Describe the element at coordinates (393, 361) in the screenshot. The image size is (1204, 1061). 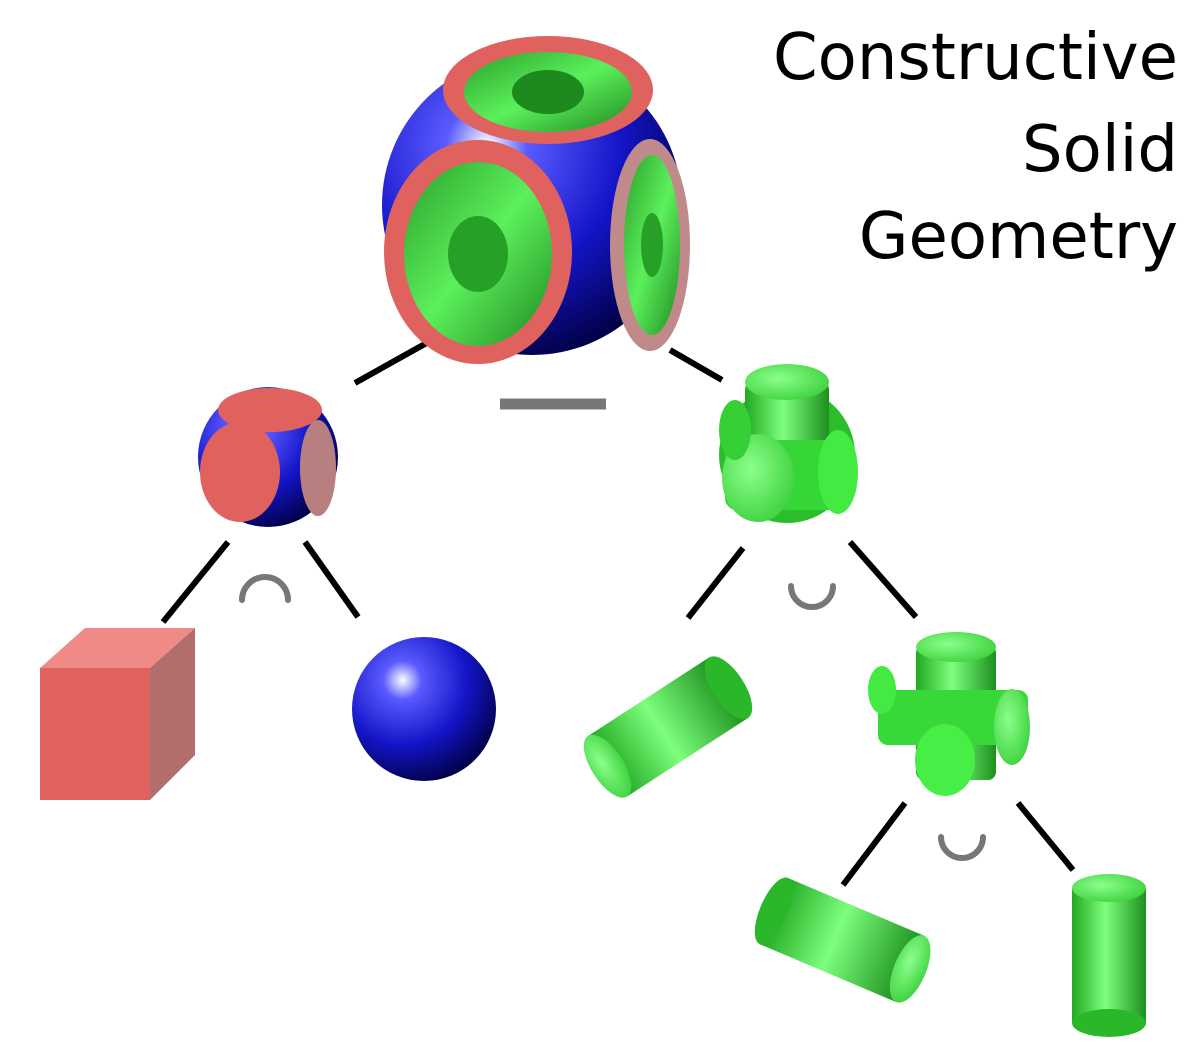
I see `edge-root-left` at that location.